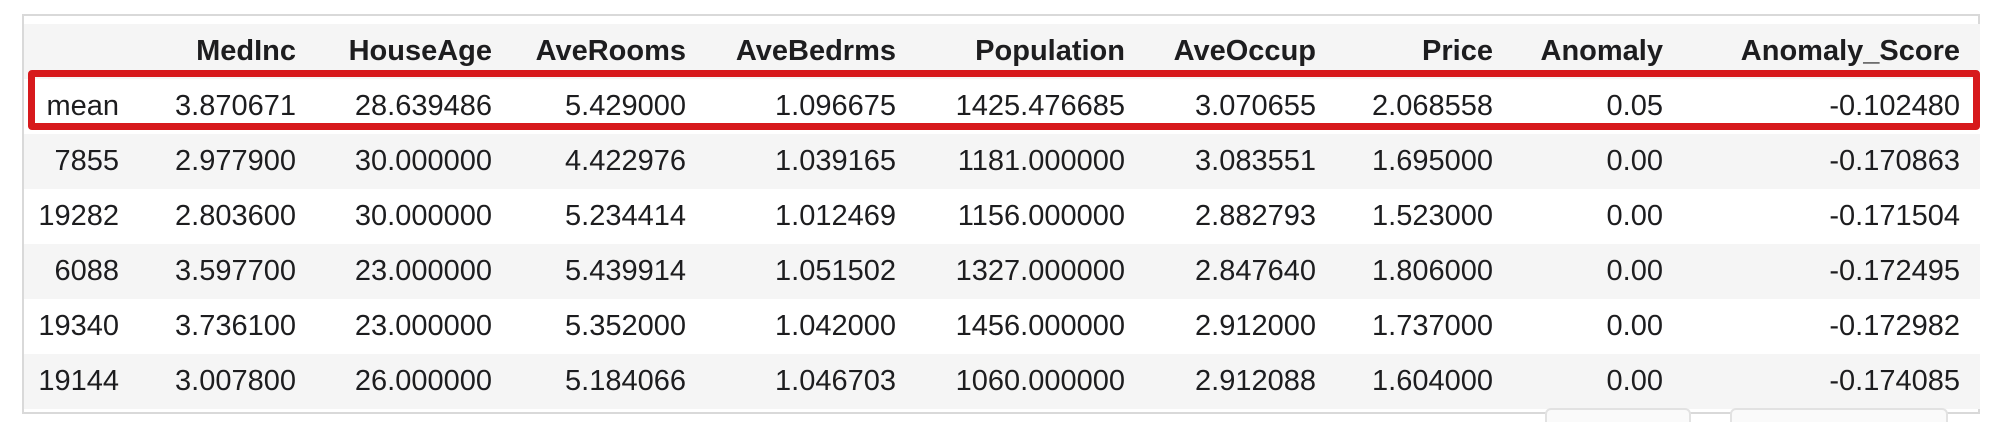 This screenshot has width=2000, height=427. What do you see at coordinates (1831, 161) in the screenshot?
I see `cell: -0.170863` at bounding box center [1831, 161].